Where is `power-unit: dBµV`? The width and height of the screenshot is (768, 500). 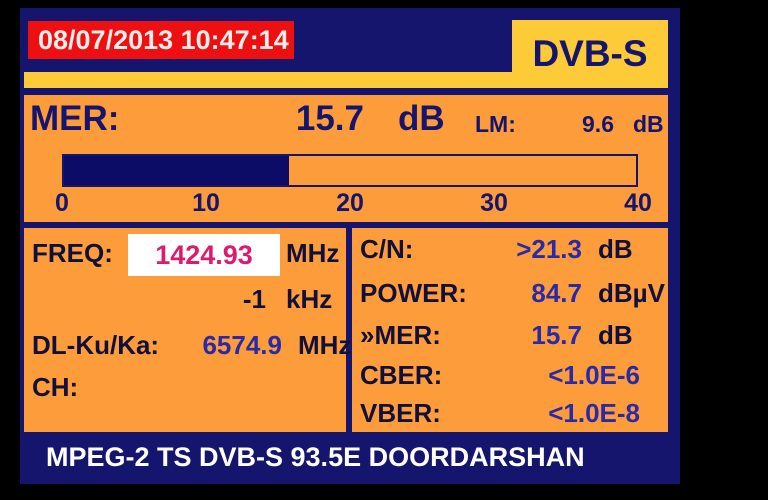
power-unit: dBµV is located at coordinates (631, 293).